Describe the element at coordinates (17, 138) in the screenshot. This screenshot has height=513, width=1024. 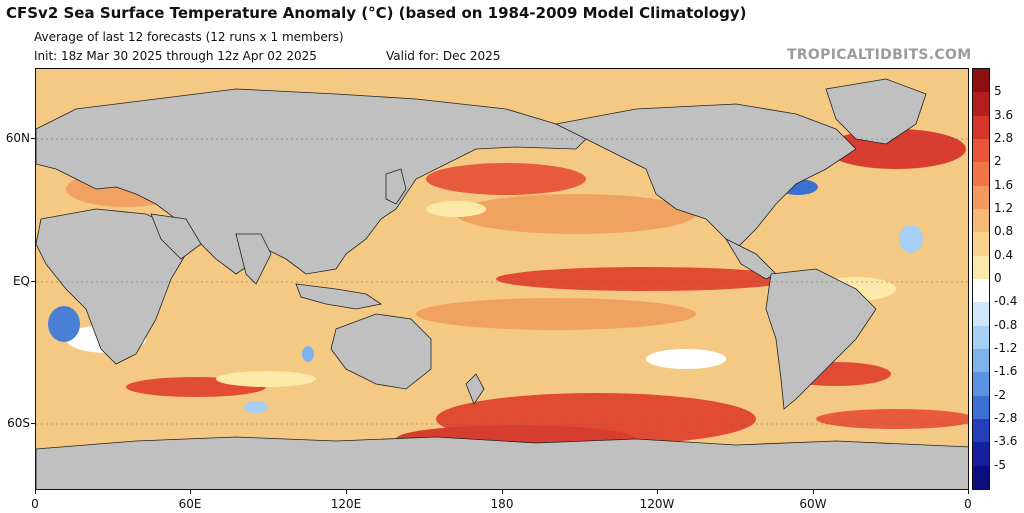
I see `y-label-60n: 60N` at that location.